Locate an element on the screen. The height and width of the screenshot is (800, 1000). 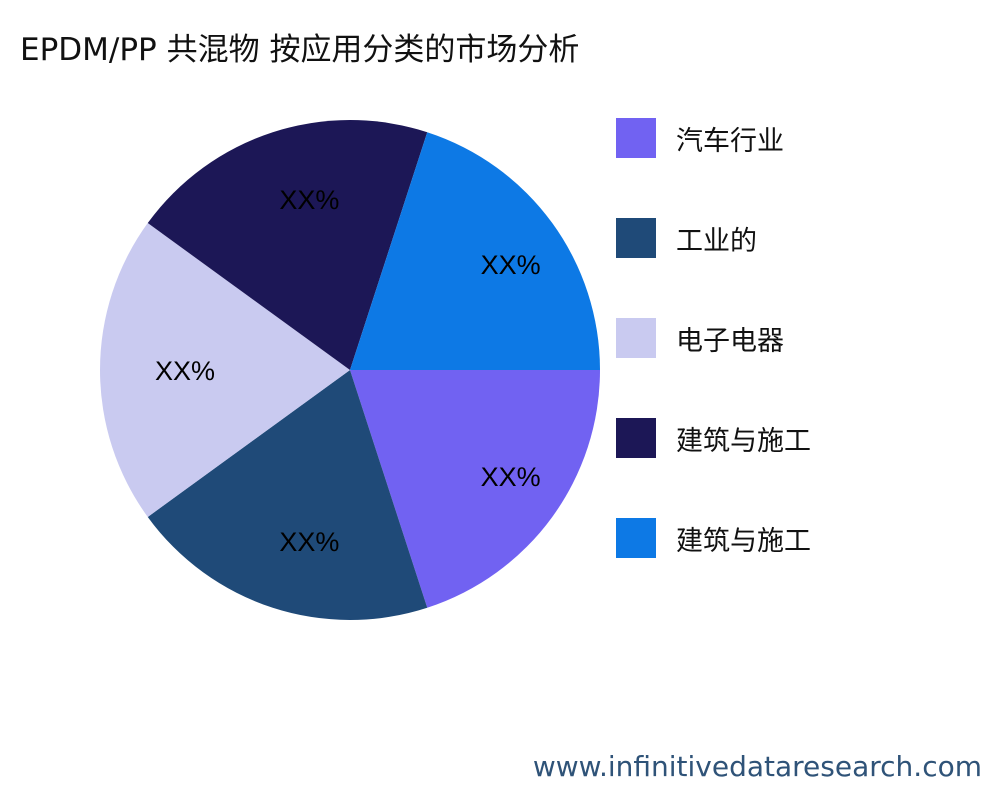
watermark: www.infinitivedataresearch.com is located at coordinates (757, 766).